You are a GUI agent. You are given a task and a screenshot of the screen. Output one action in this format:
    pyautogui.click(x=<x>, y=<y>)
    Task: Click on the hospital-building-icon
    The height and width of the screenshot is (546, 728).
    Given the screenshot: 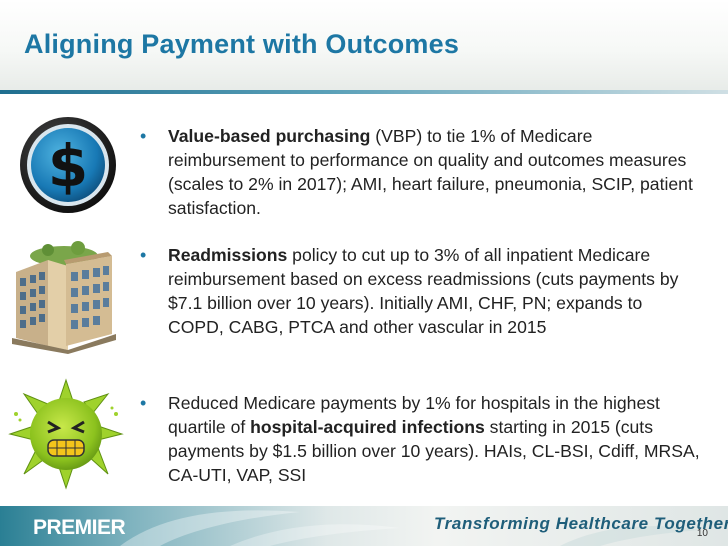 What is the action you would take?
    pyautogui.click(x=64, y=297)
    